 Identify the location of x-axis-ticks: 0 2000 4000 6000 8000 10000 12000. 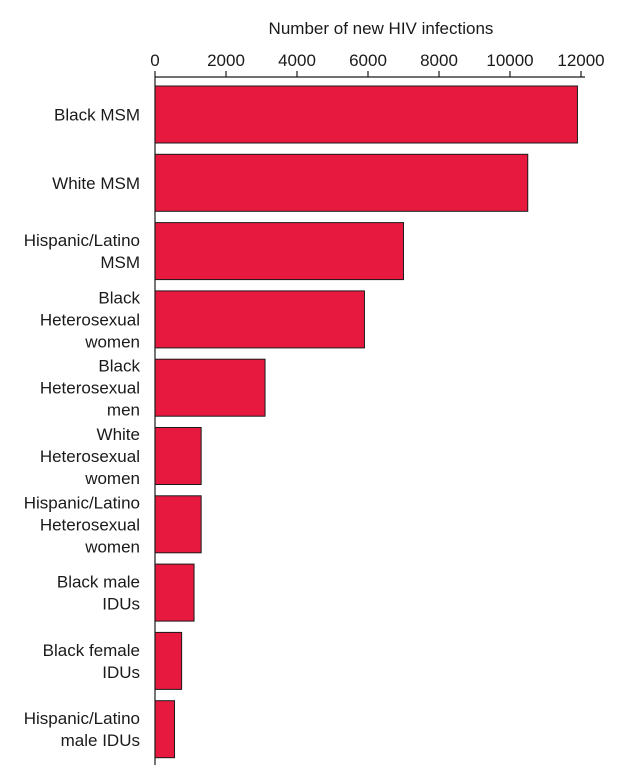
(377, 64).